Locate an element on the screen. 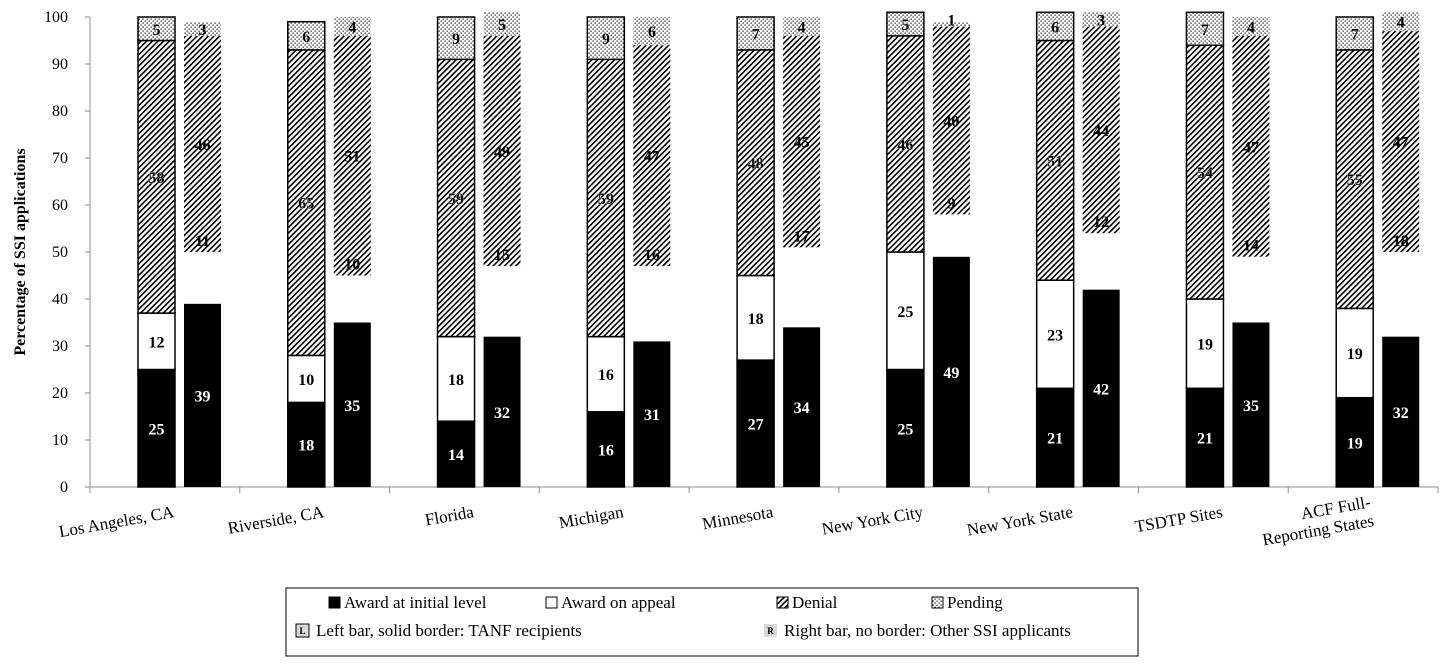 This screenshot has height=664, width=1441. data-label-tanf-denial: 46 is located at coordinates (905, 145).